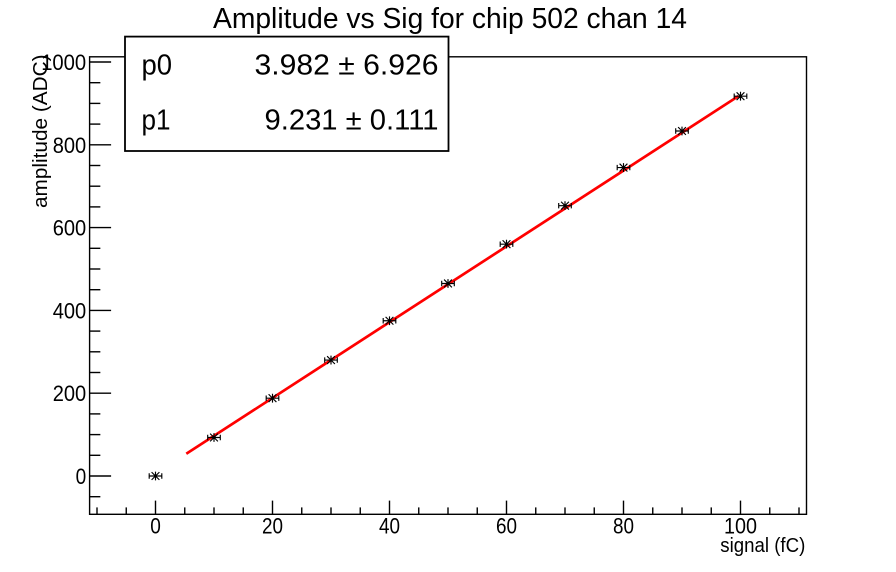 This screenshot has height=572, width=896. What do you see at coordinates (347, 66) in the screenshot?
I see `svg-text: 3.982 ± 6.926` at bounding box center [347, 66].